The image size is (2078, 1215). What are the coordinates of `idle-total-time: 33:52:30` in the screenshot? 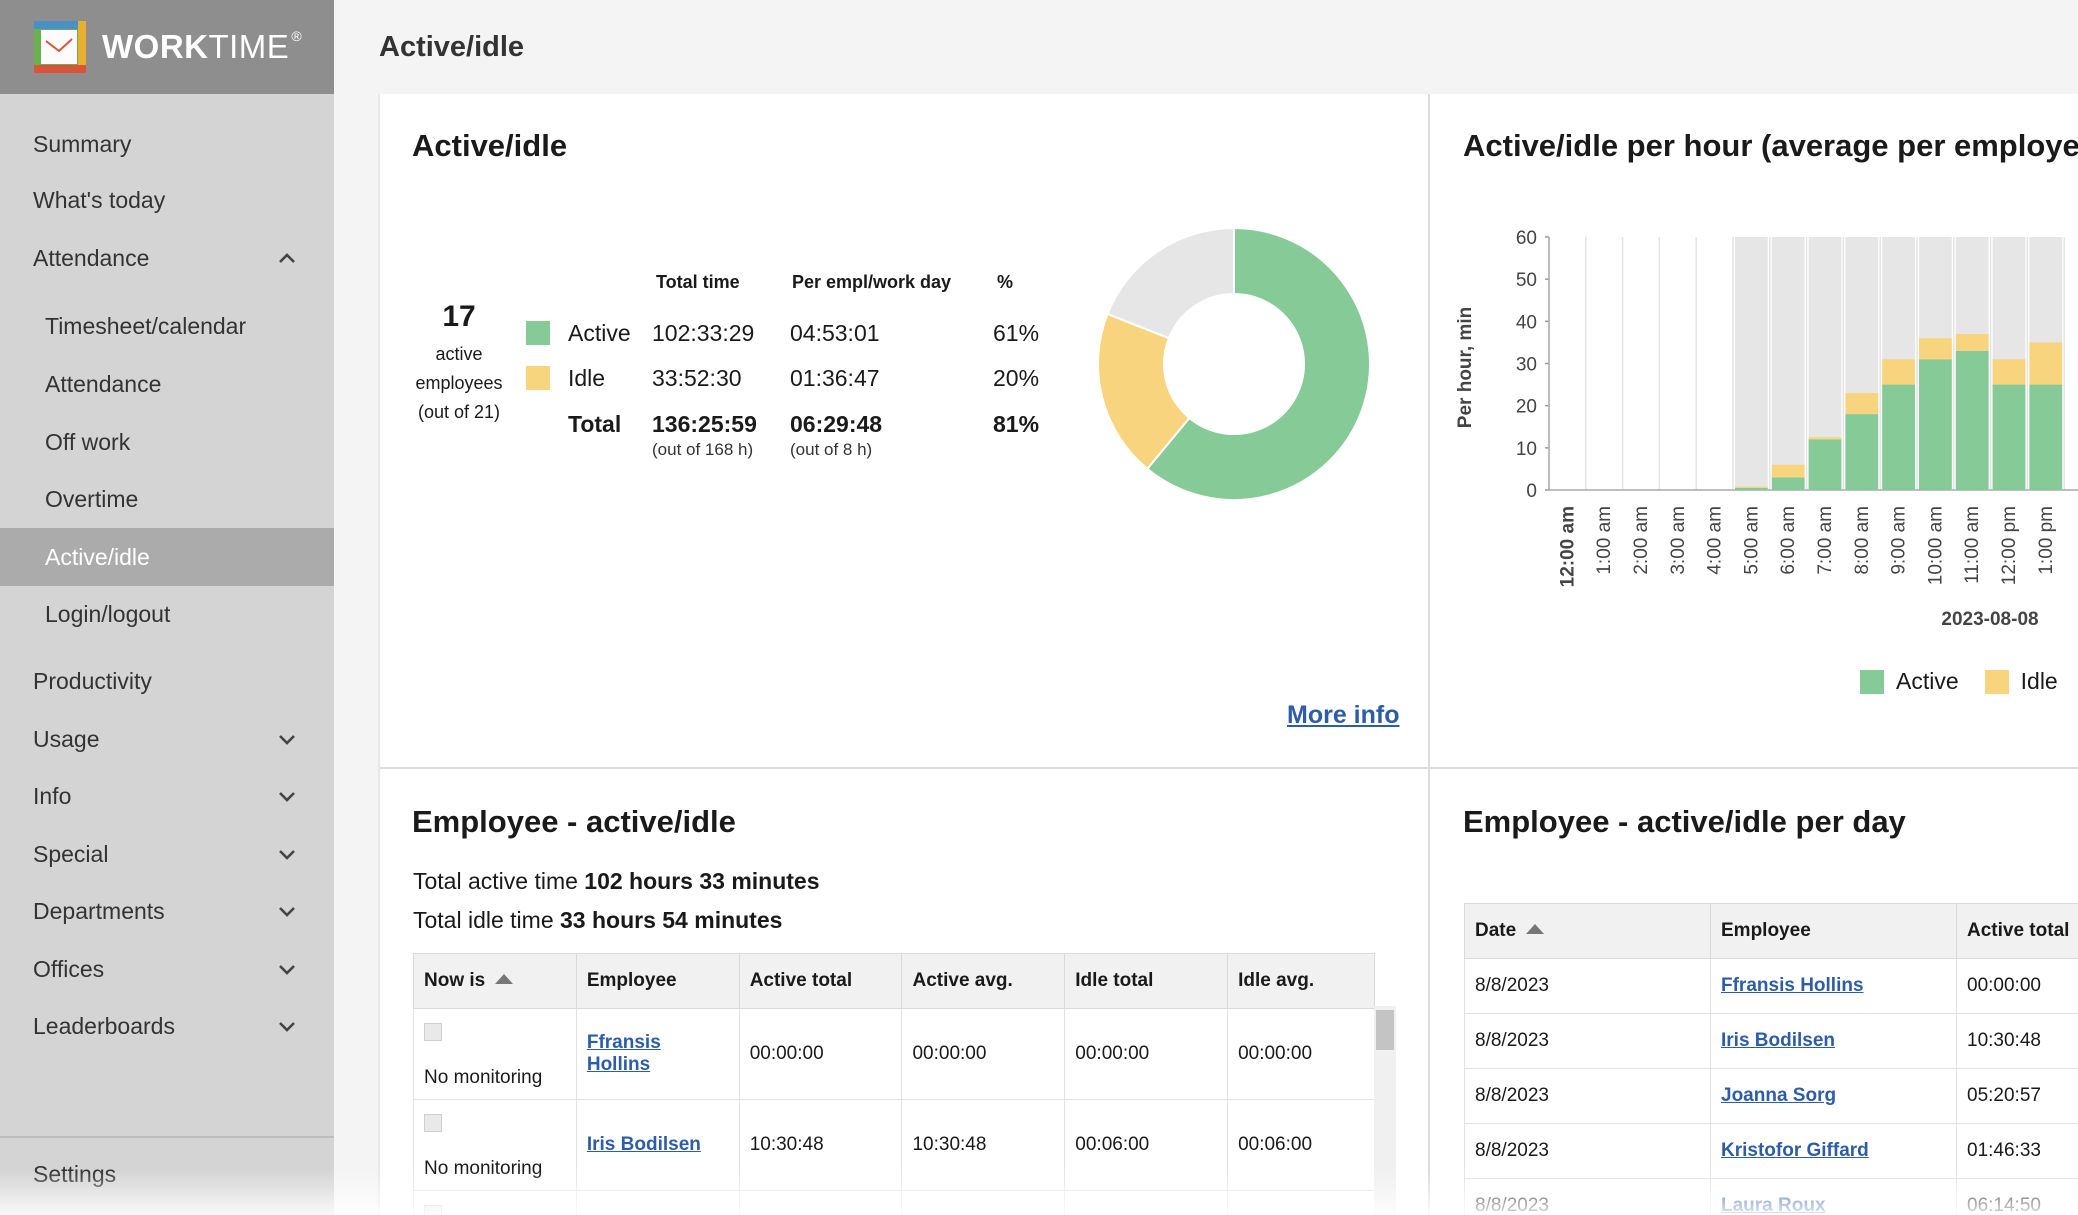 It's located at (697, 378).